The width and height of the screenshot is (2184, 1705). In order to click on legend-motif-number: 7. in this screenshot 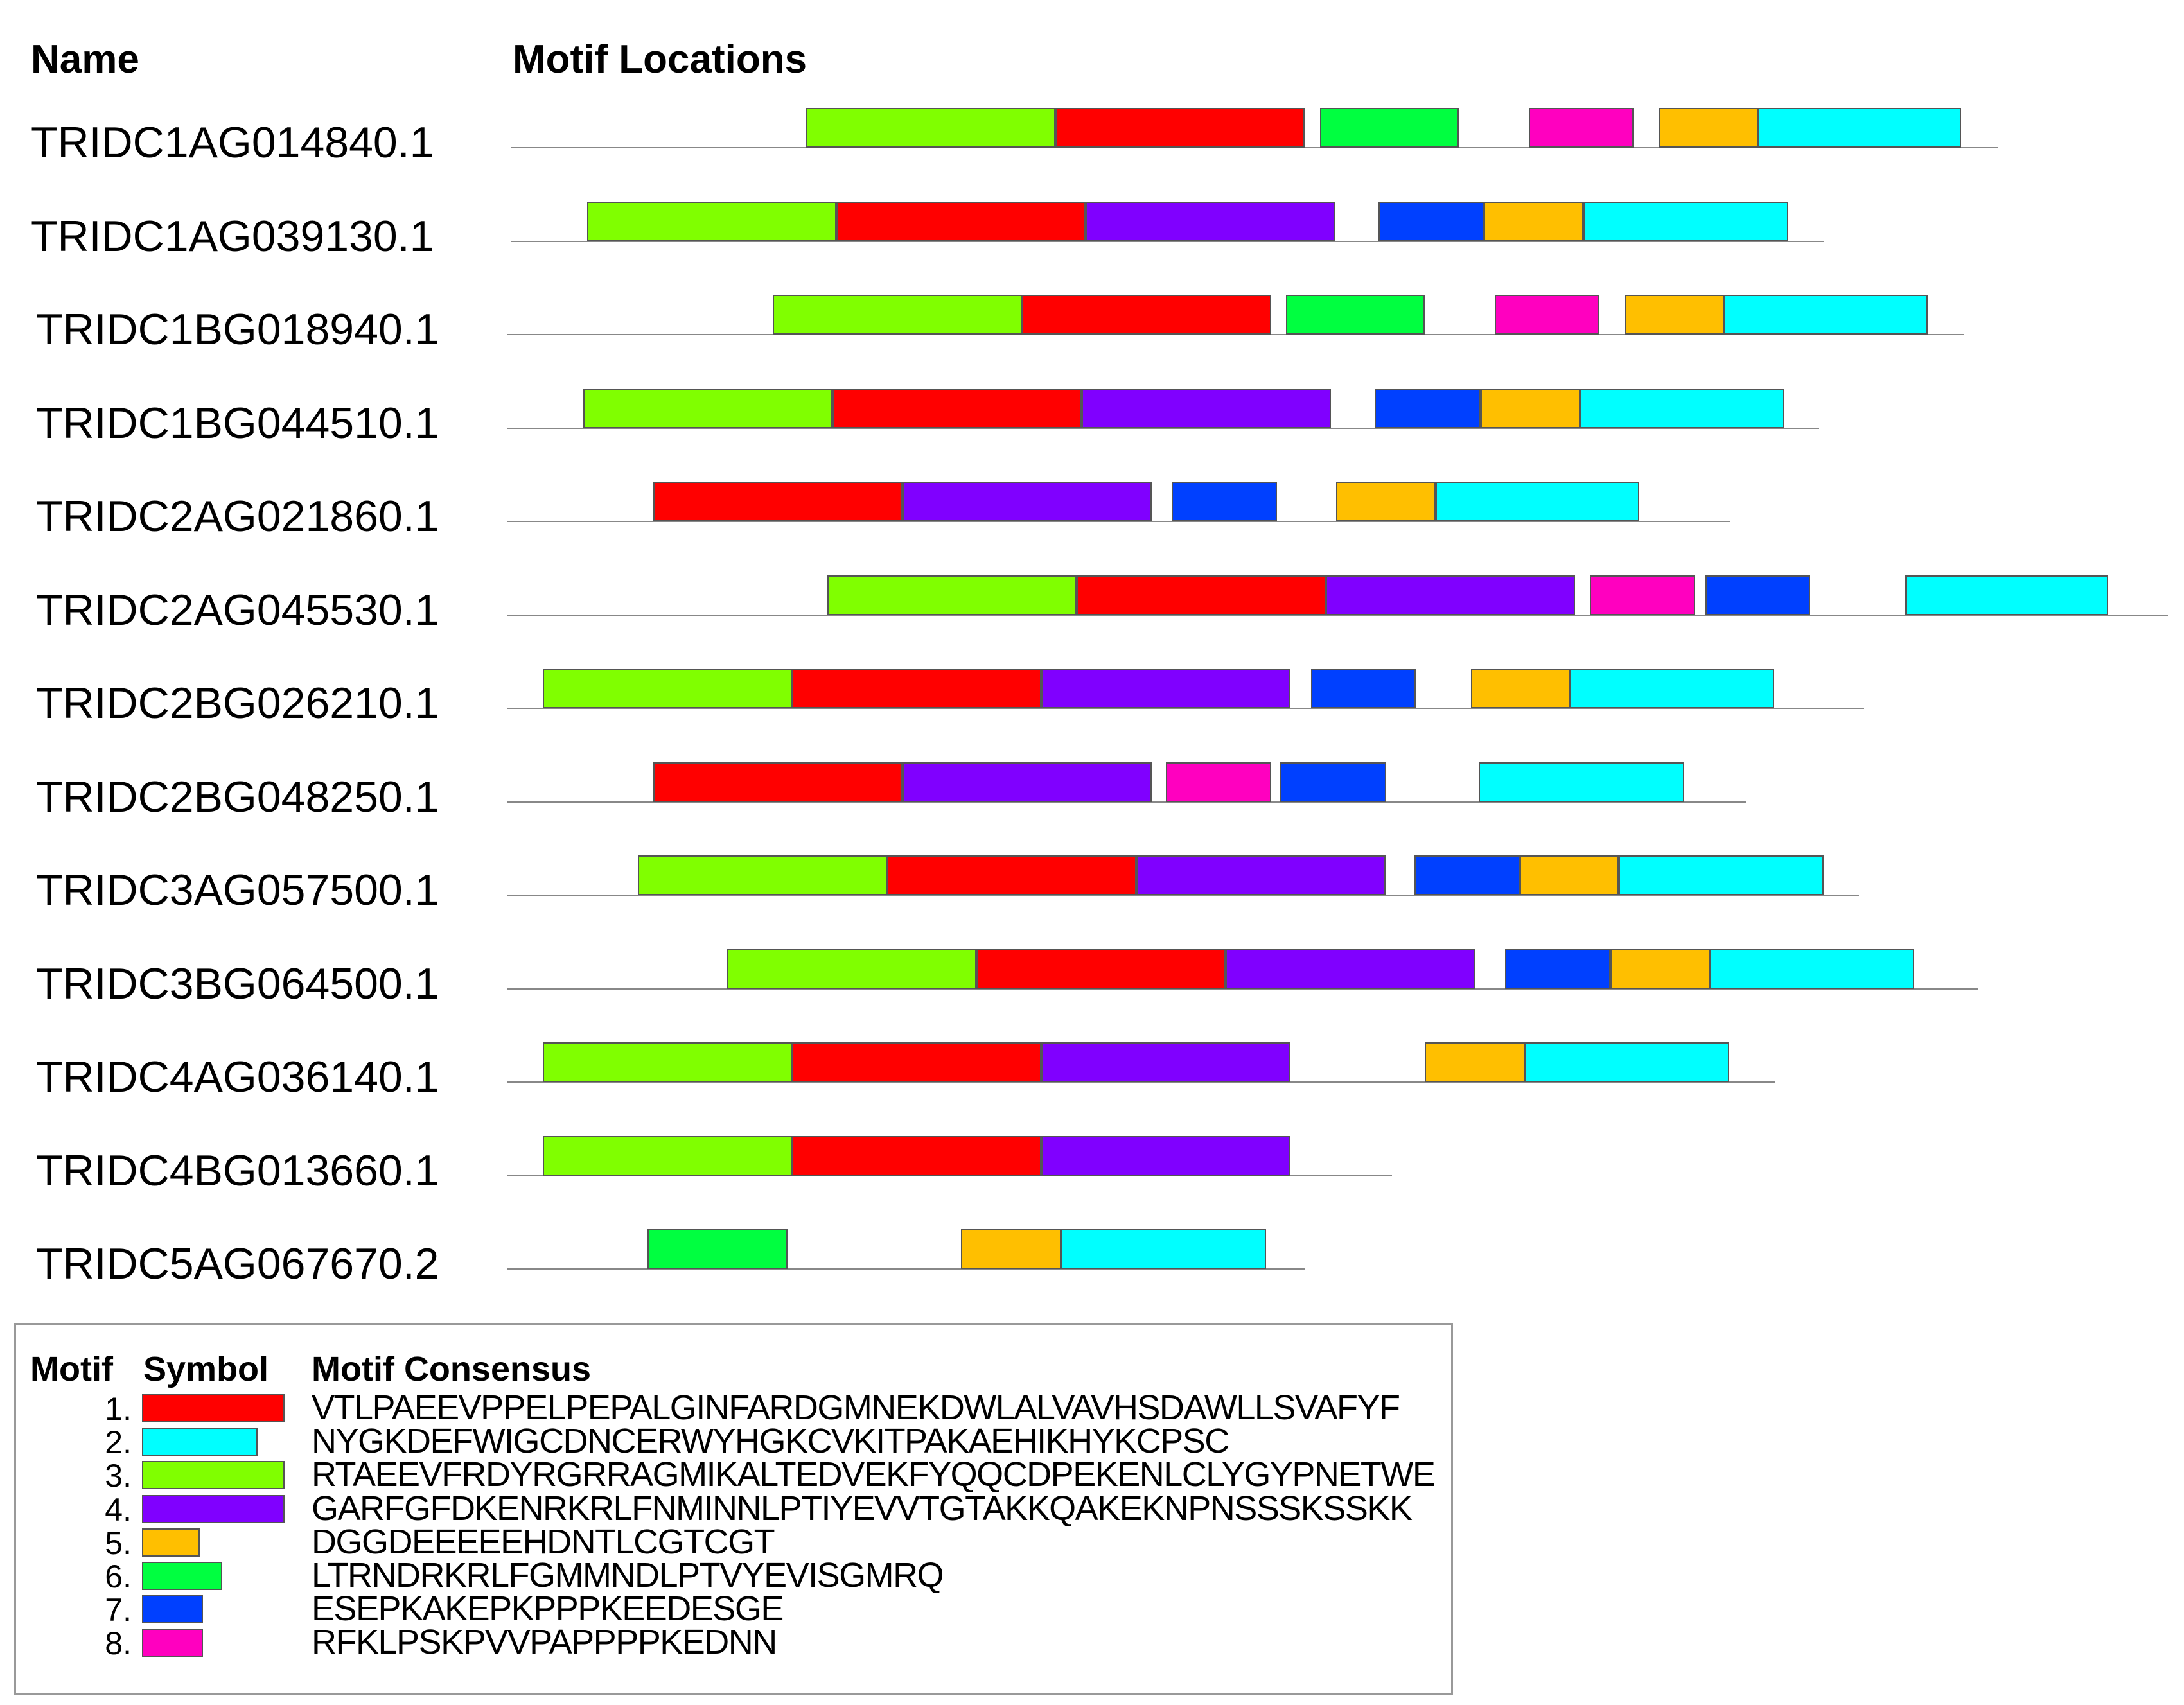, I will do `click(118, 1611)`.